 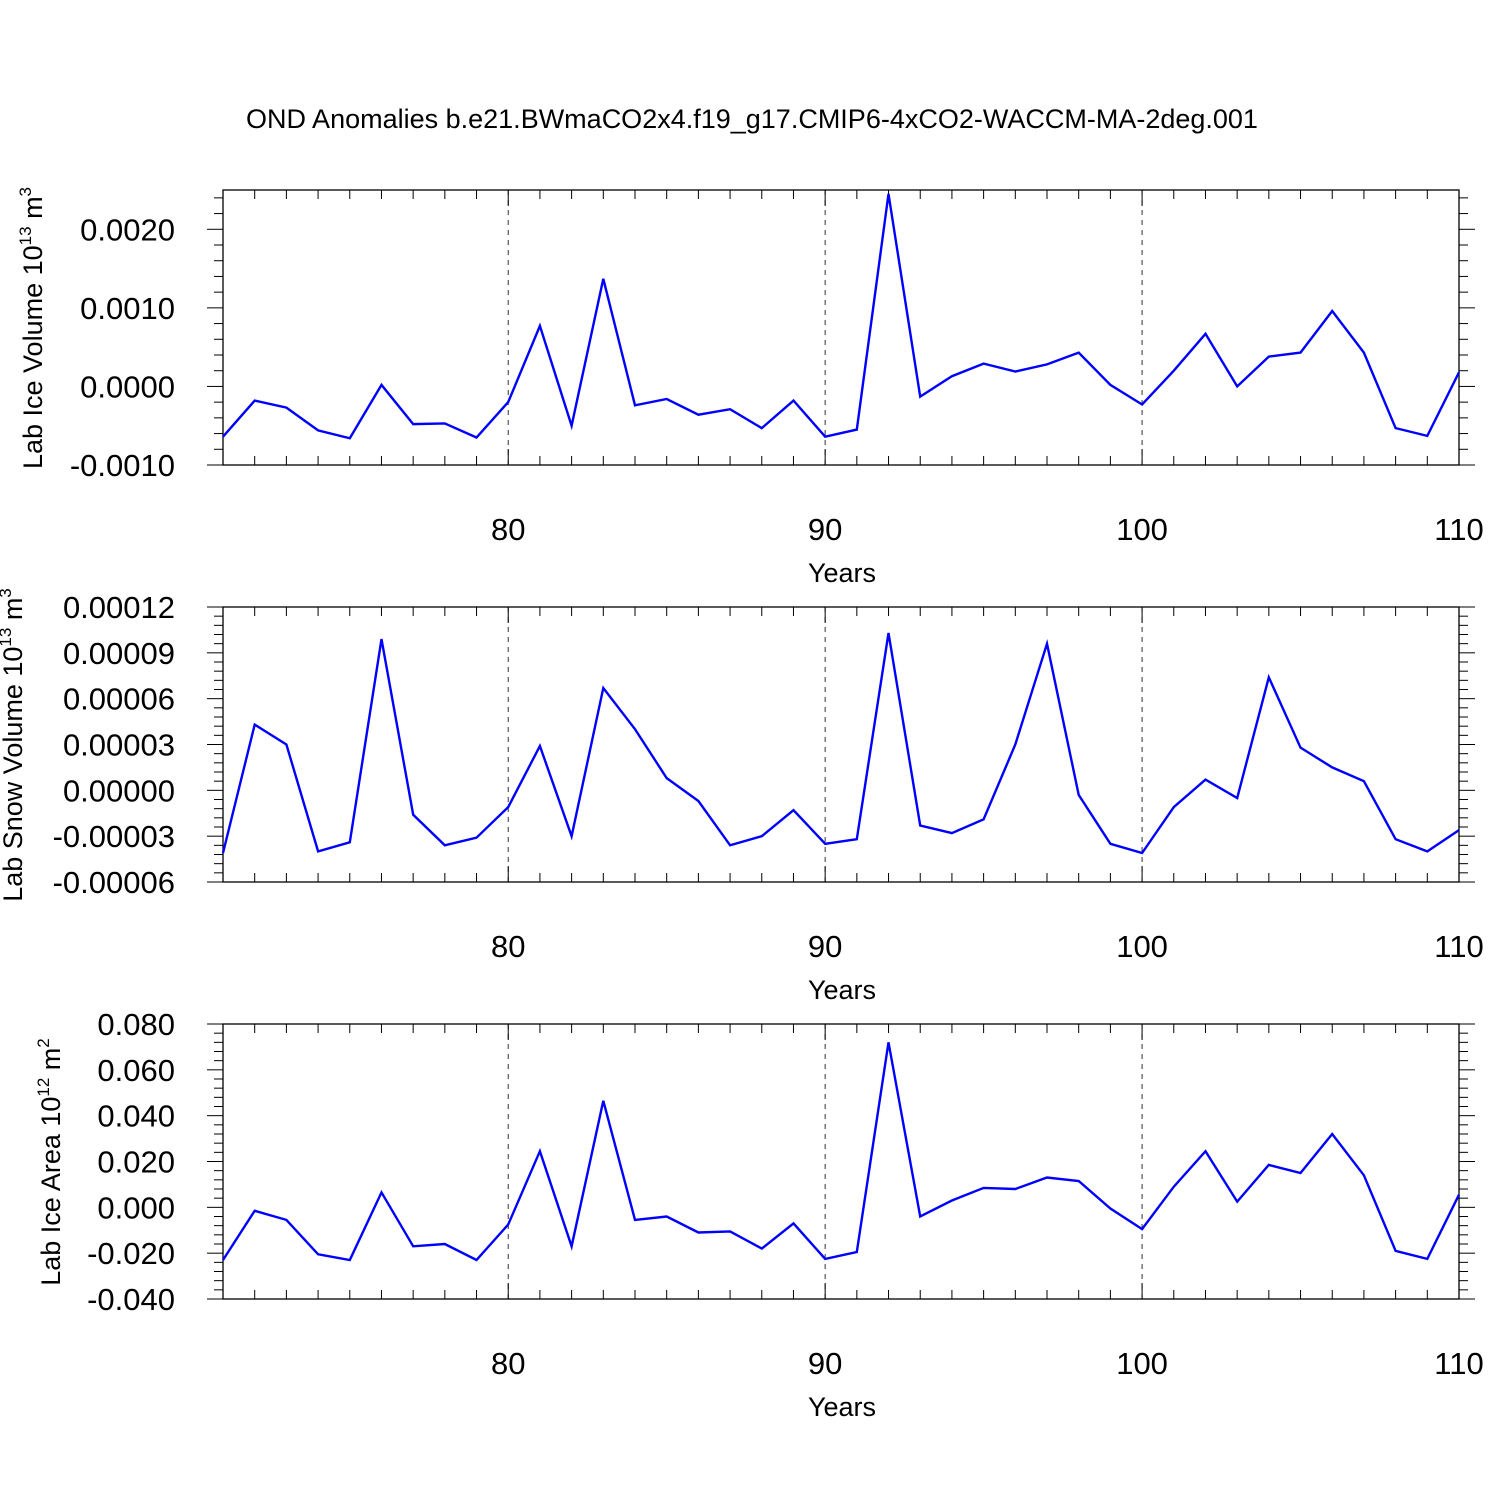 I want to click on ice-volume-y-tick-label: -0.0010, so click(x=122, y=465).